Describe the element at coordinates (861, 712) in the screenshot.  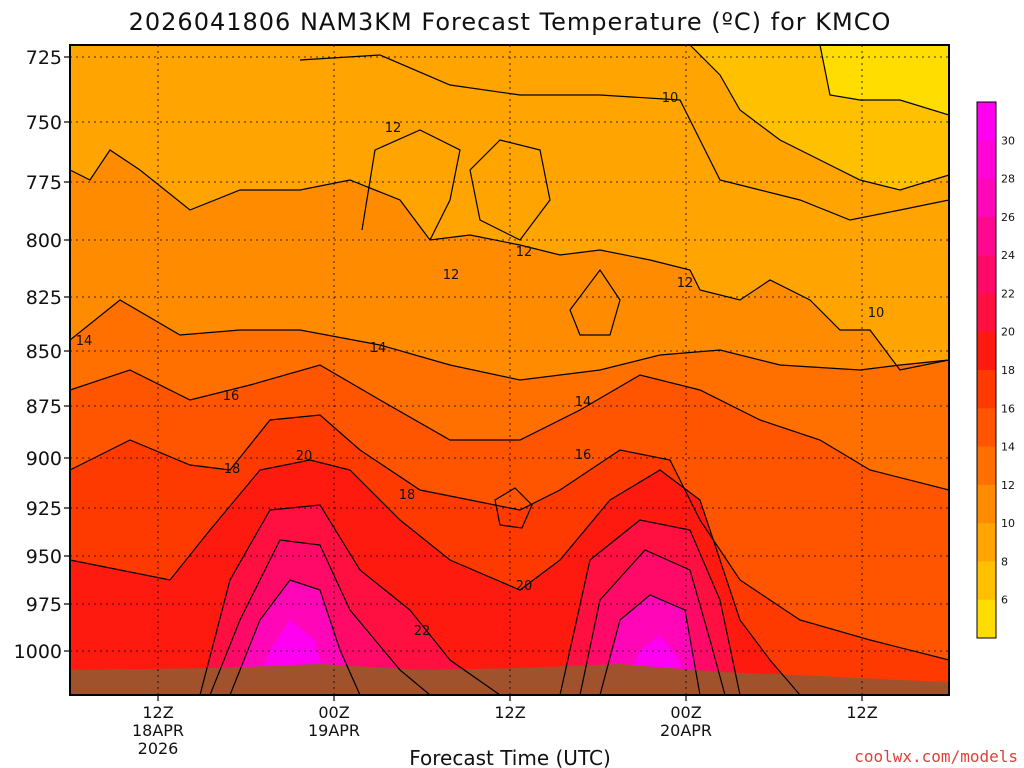
I see `x-tick-label-4-0: 12Z` at that location.